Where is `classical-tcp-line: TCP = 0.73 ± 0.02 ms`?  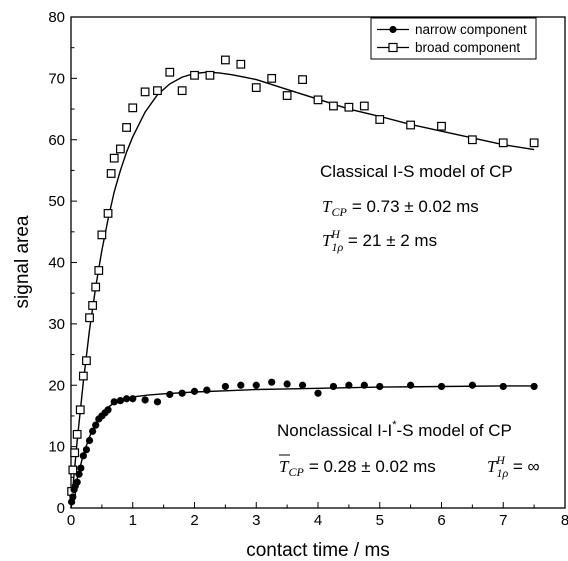 classical-tcp-line: TCP = 0.73 ± 0.02 ms is located at coordinates (400, 208).